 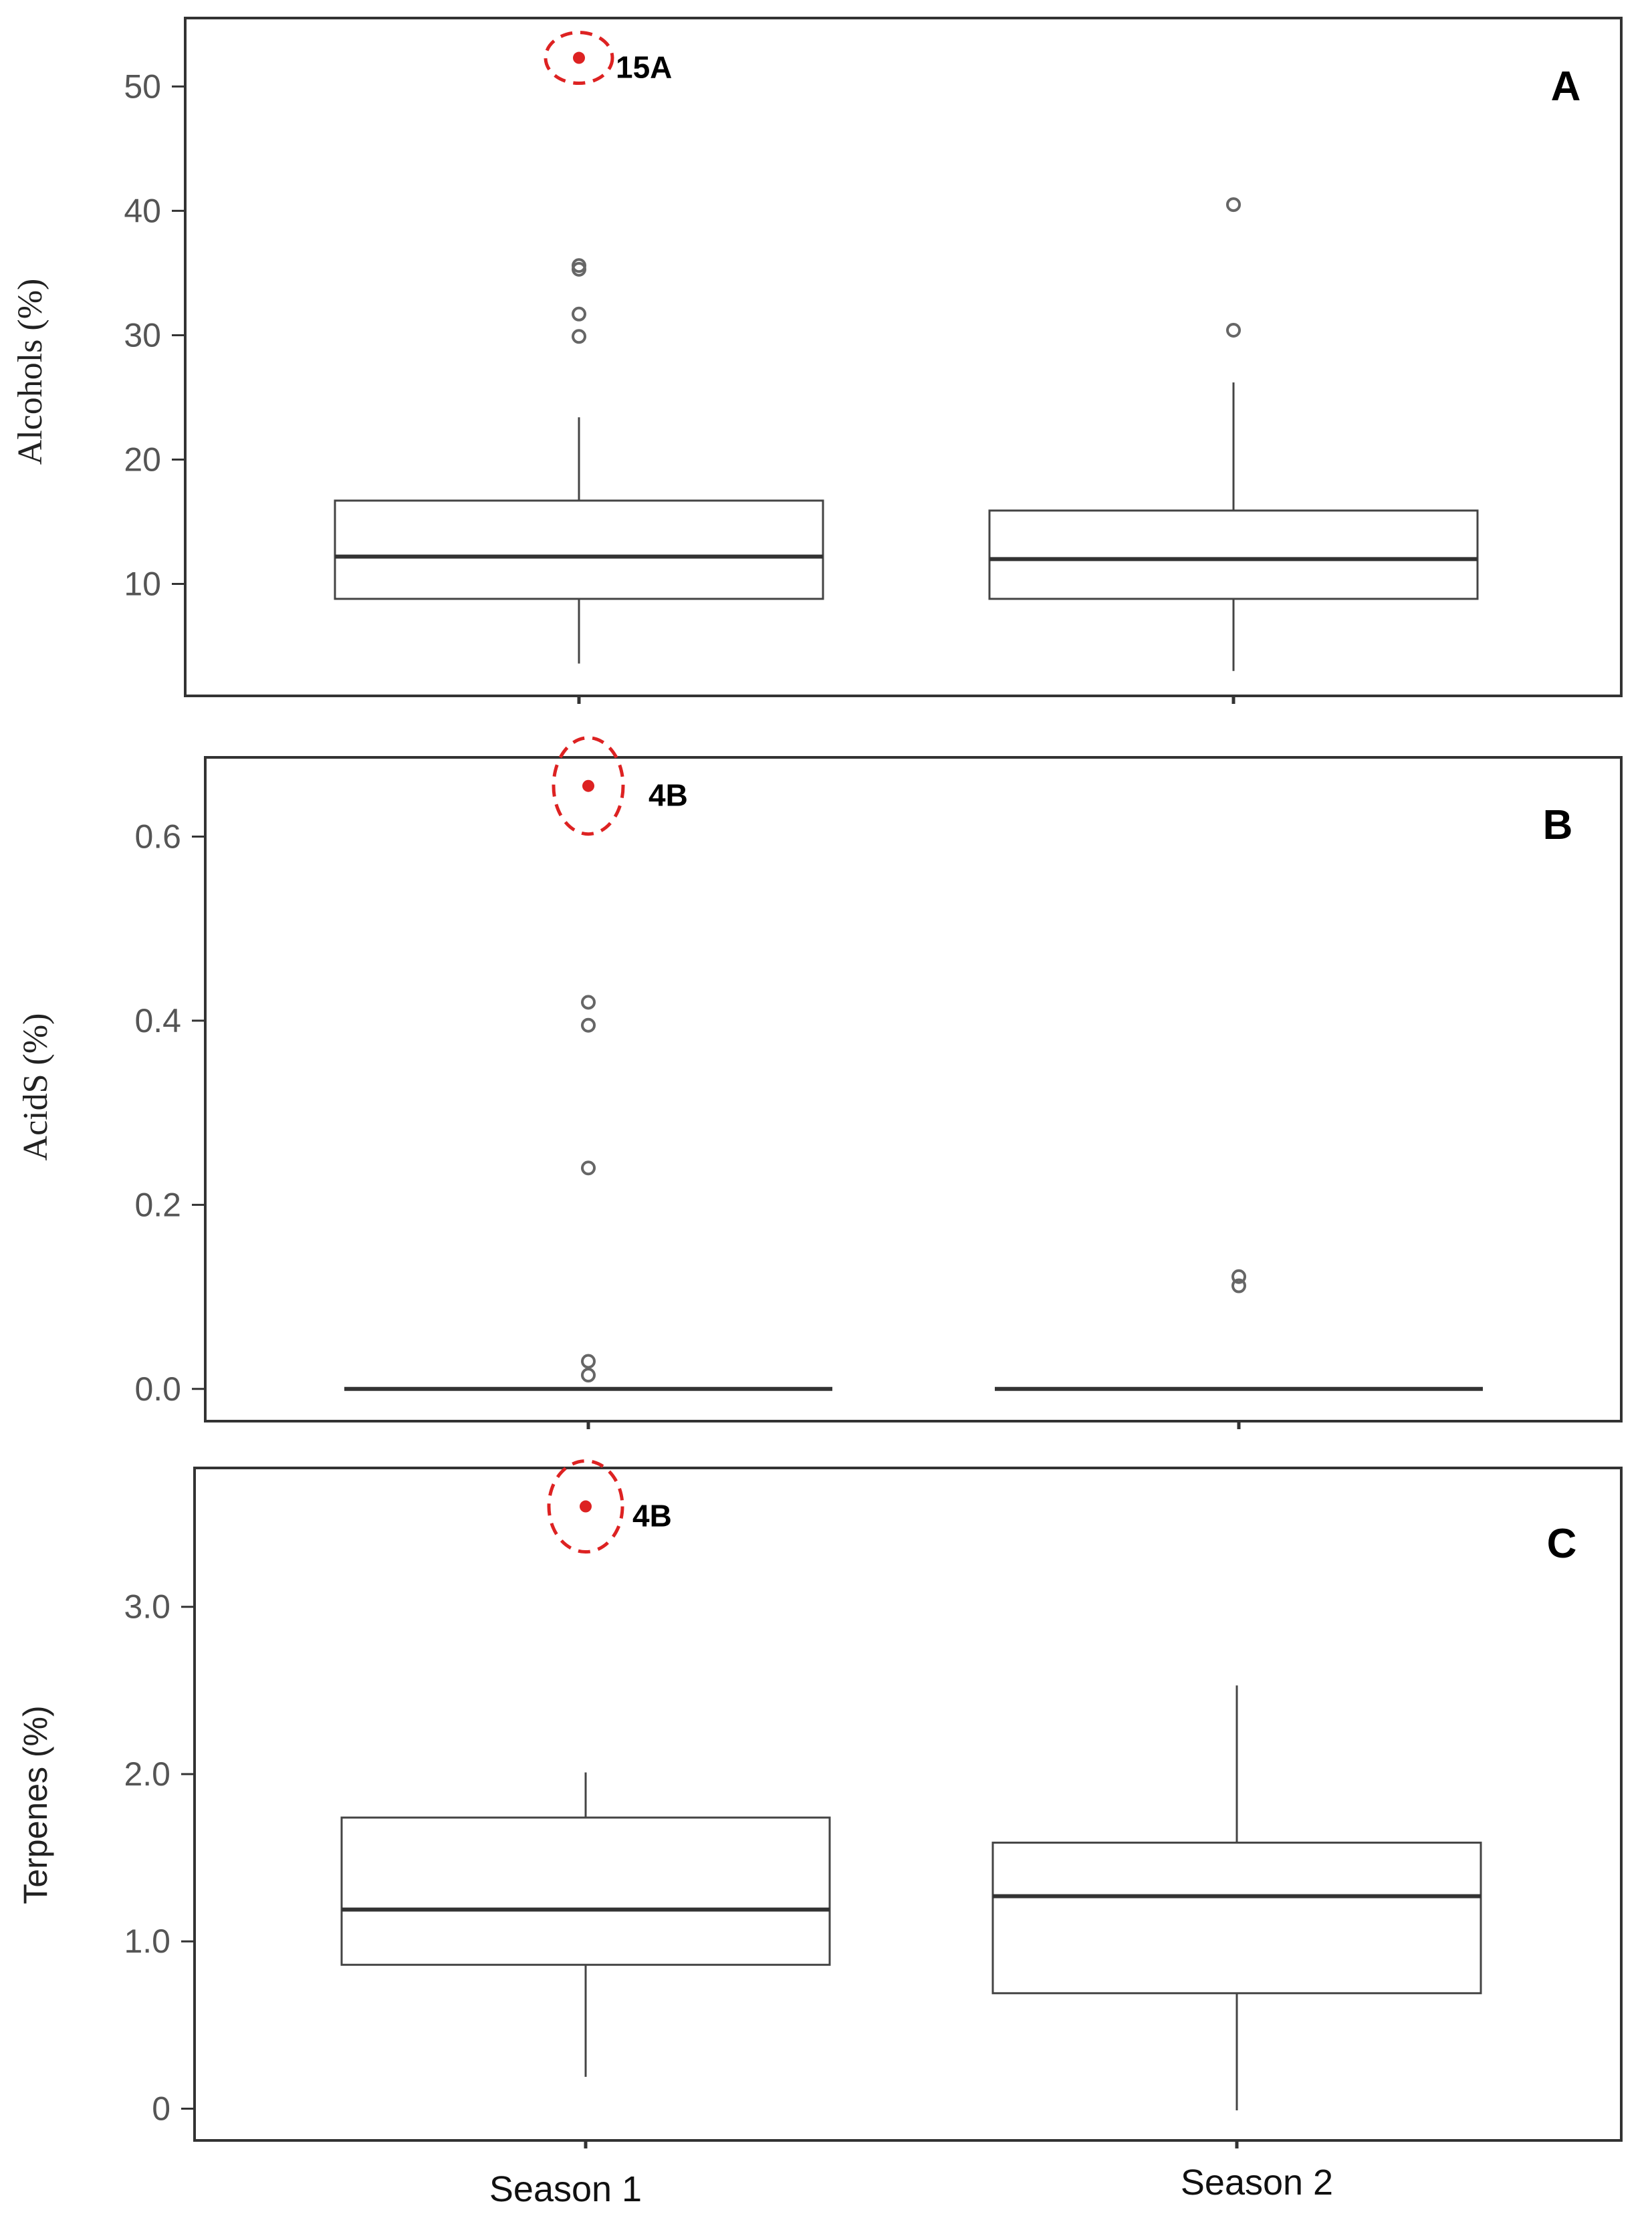 I want to click on y-tick-label: 10, so click(x=143, y=584).